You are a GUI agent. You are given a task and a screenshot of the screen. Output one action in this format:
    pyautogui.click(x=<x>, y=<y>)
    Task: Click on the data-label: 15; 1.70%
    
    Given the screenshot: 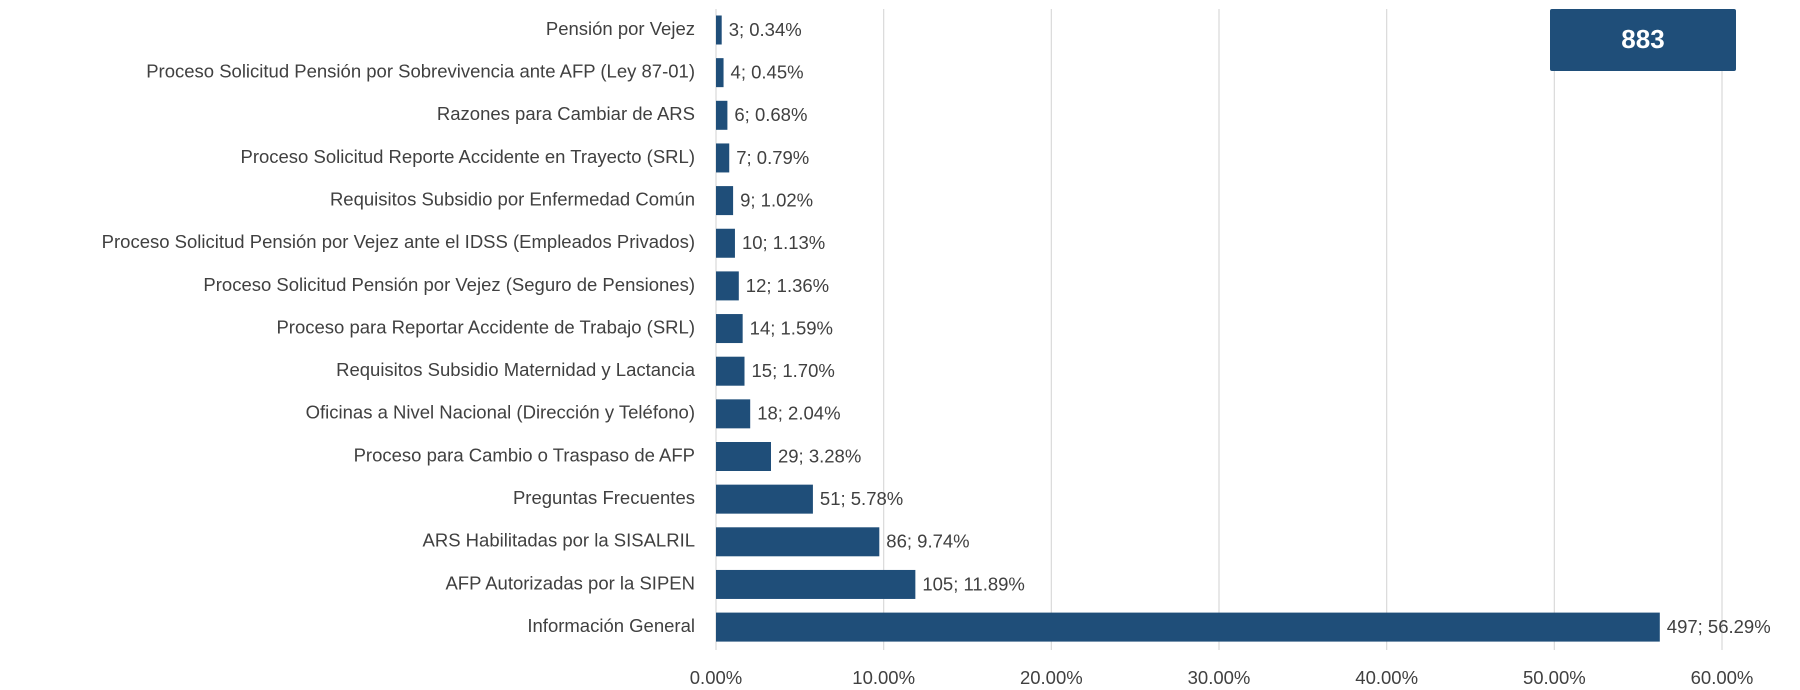 What is the action you would take?
    pyautogui.click(x=793, y=370)
    